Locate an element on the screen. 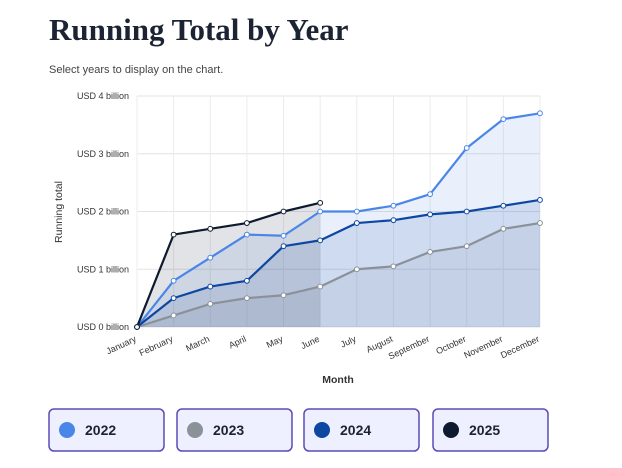 The width and height of the screenshot is (622, 468). legend-button: 2025 is located at coordinates (490, 430).